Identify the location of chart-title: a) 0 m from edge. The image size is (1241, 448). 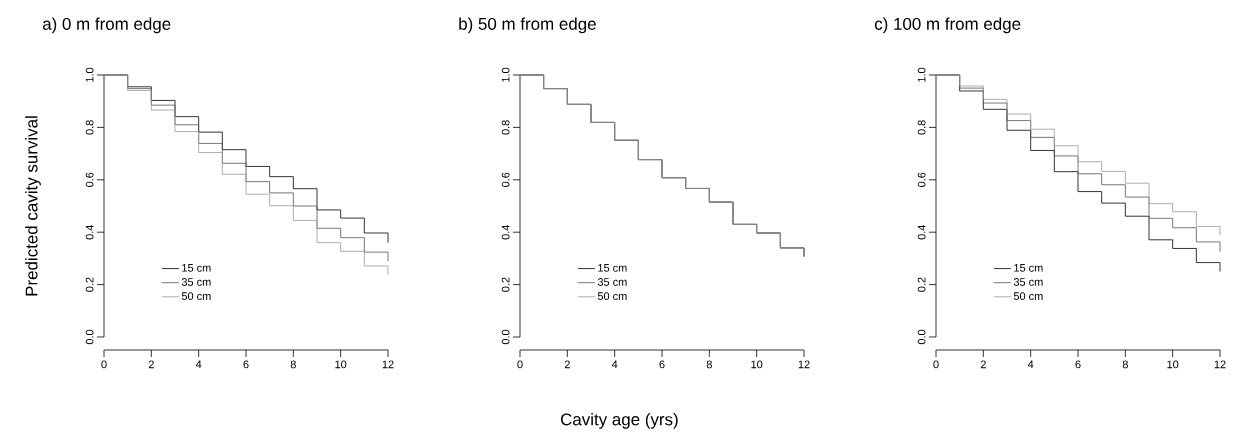
(106, 25).